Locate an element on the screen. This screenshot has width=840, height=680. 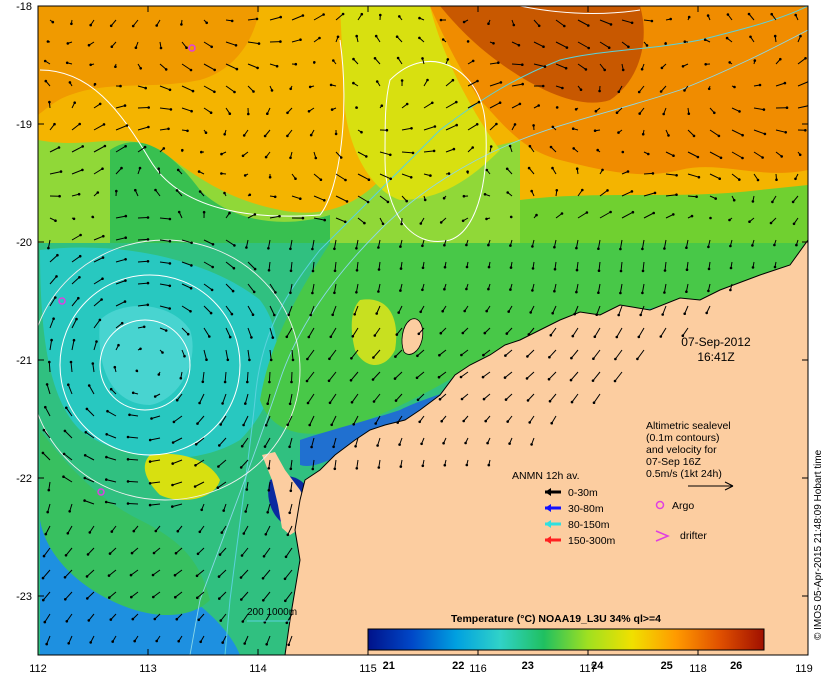
lon-tick-label: 117 is located at coordinates (588, 669).